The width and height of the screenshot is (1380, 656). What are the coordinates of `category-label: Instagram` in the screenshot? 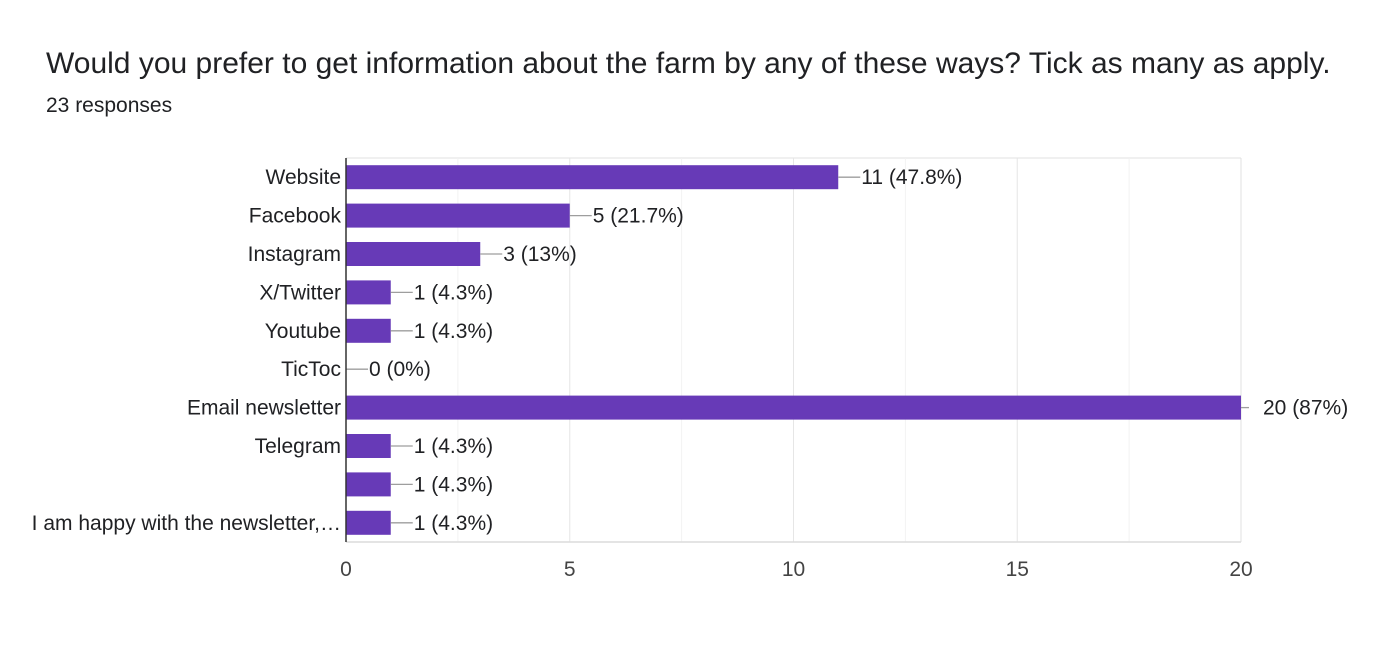 It's located at (294, 254).